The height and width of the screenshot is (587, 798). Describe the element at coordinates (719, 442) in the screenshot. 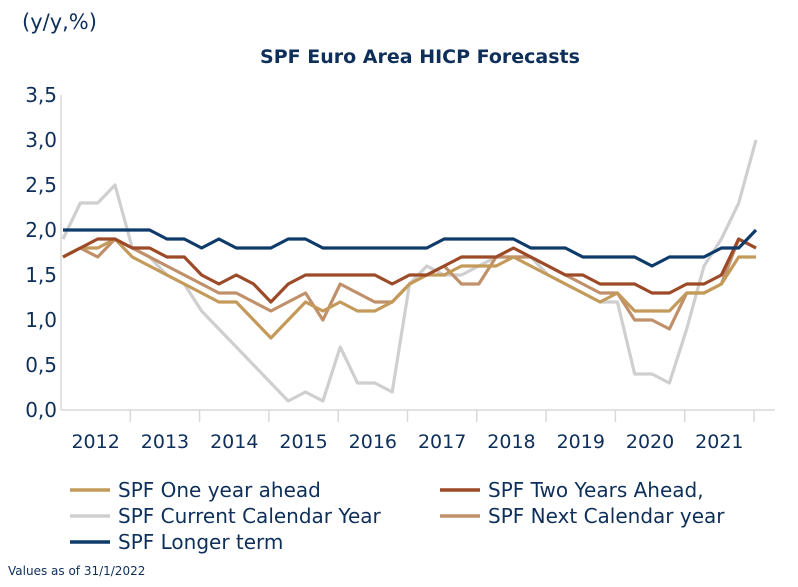

I see `x-tick-label: 2021` at that location.